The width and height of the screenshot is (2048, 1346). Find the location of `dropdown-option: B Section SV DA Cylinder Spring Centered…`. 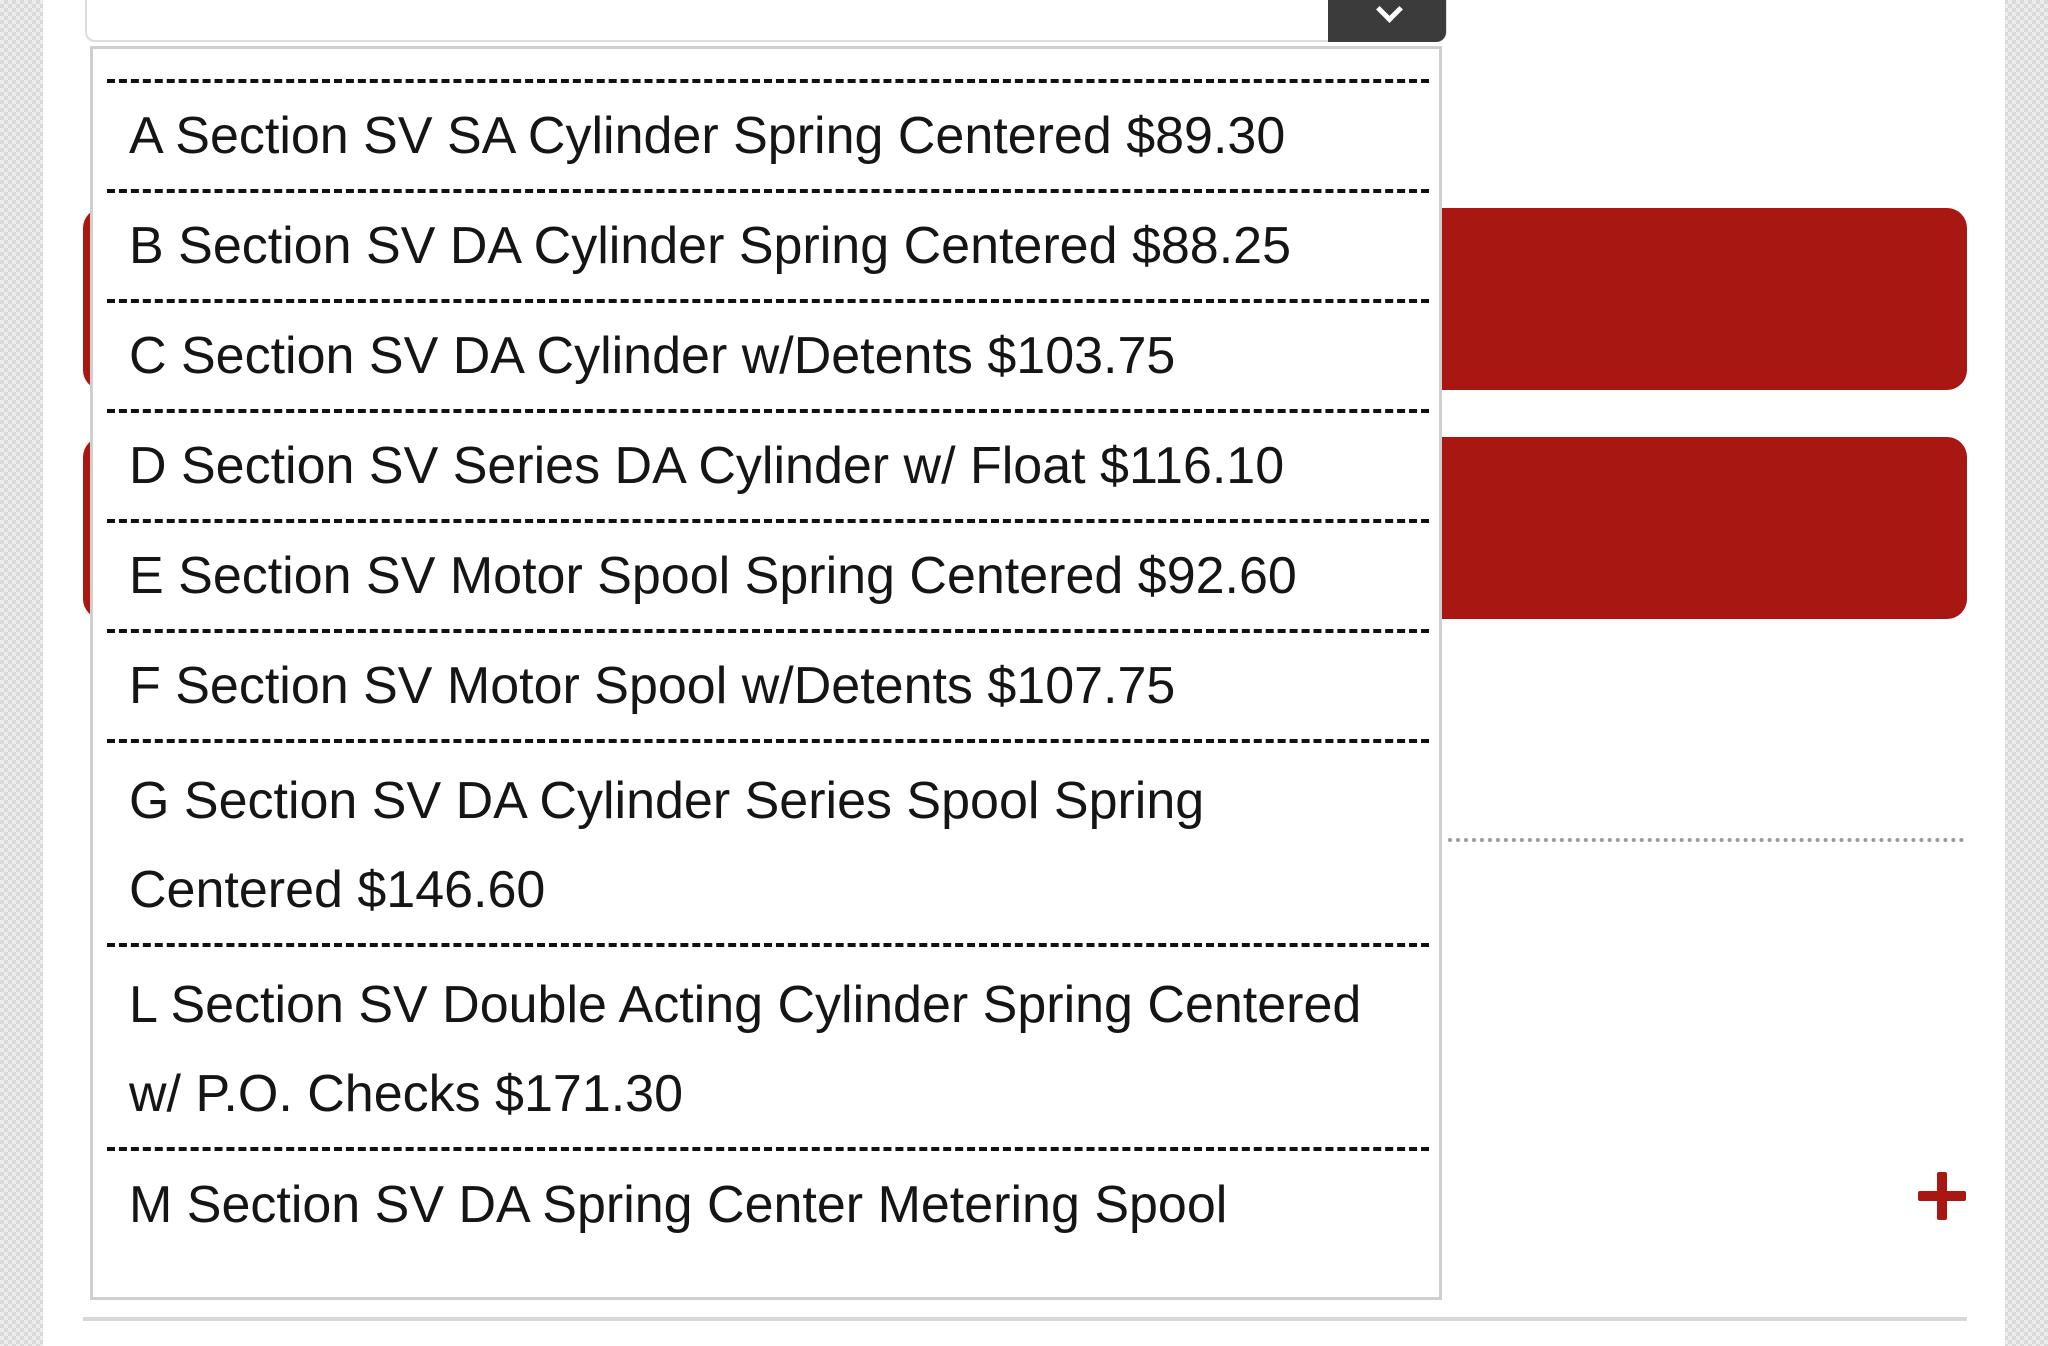

dropdown-option: B Section SV DA Cylinder Spring Centered… is located at coordinates (768, 244).